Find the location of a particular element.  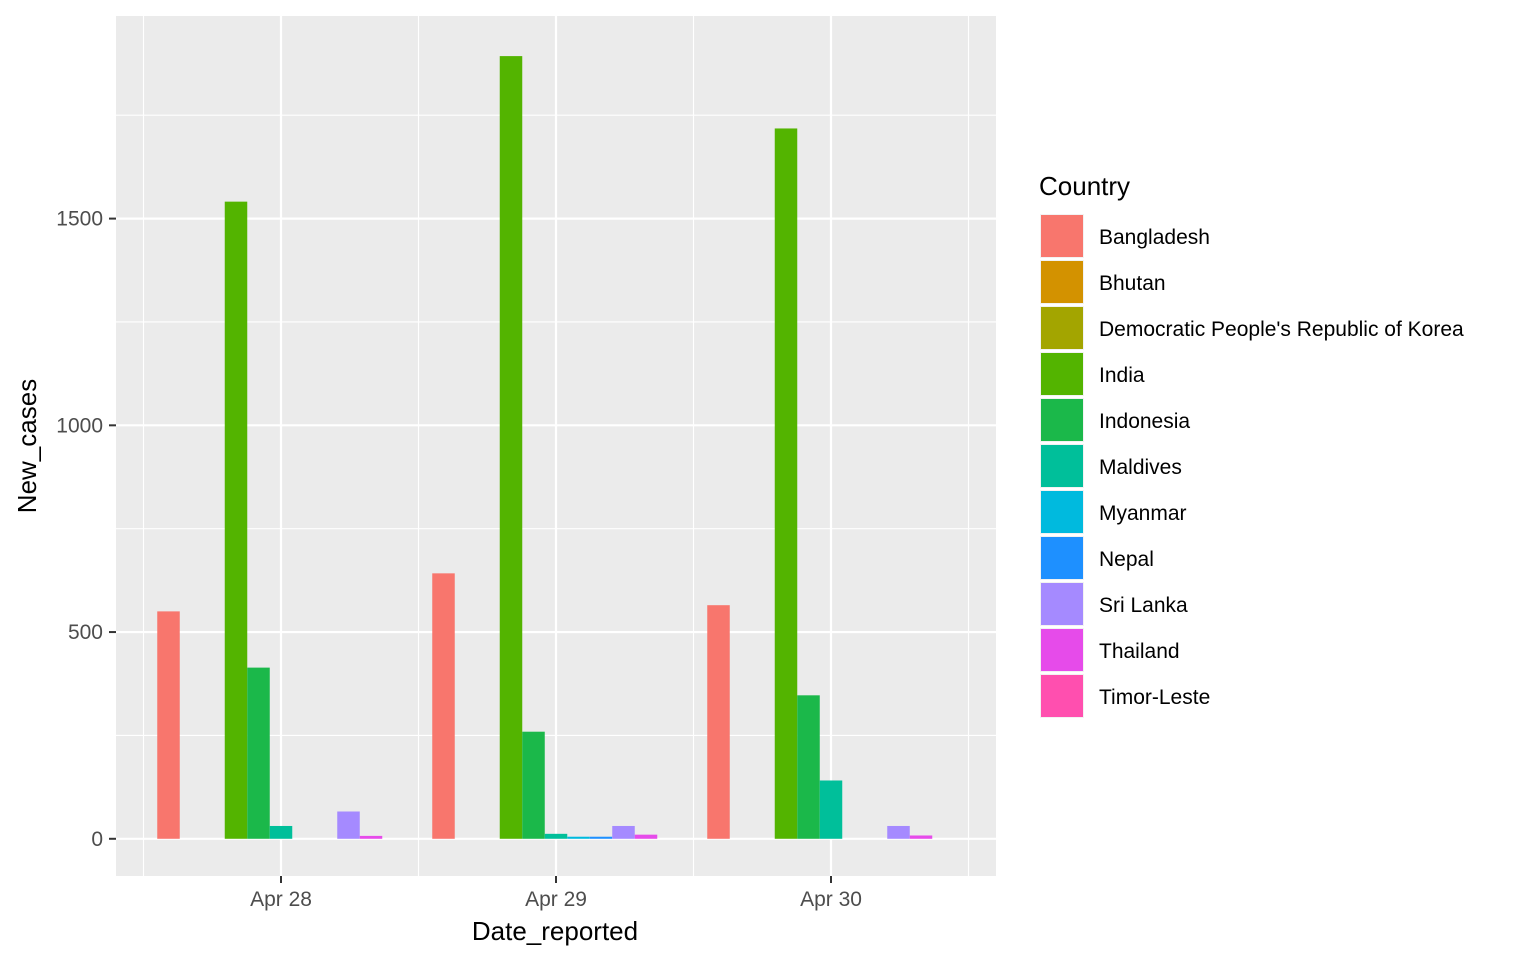

legend-label: Maldives is located at coordinates (1140, 467).